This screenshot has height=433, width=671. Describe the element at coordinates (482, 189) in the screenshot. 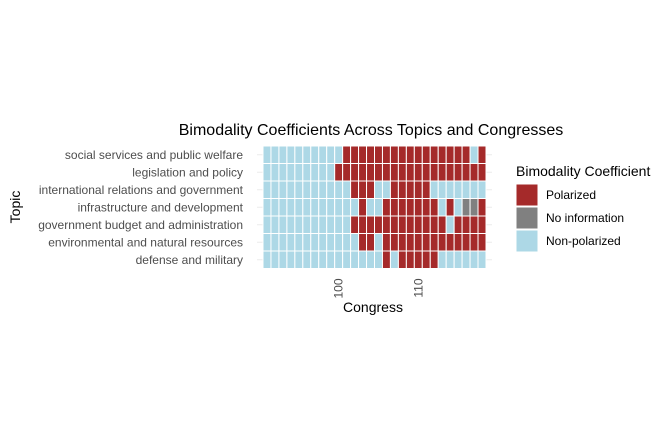

I see `heatmap-cell-r2-c118` at that location.